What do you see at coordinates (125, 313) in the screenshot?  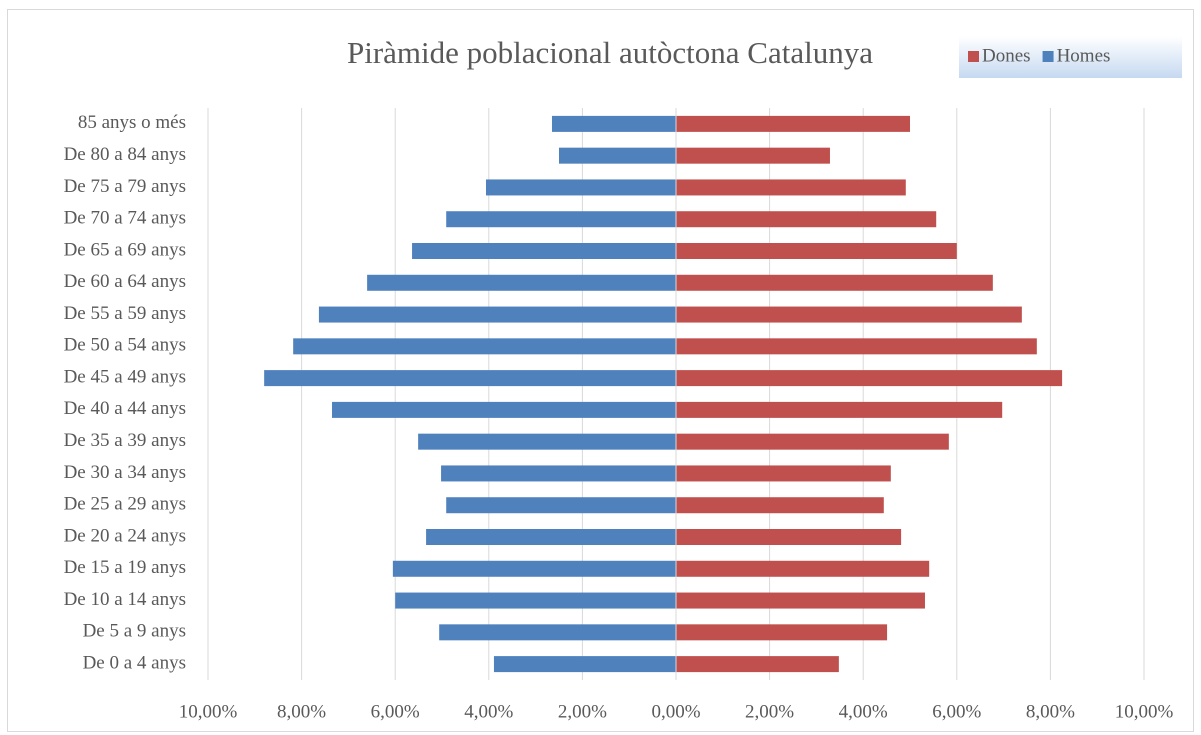 I see `y-tick-label: De 55 a 59 anys` at bounding box center [125, 313].